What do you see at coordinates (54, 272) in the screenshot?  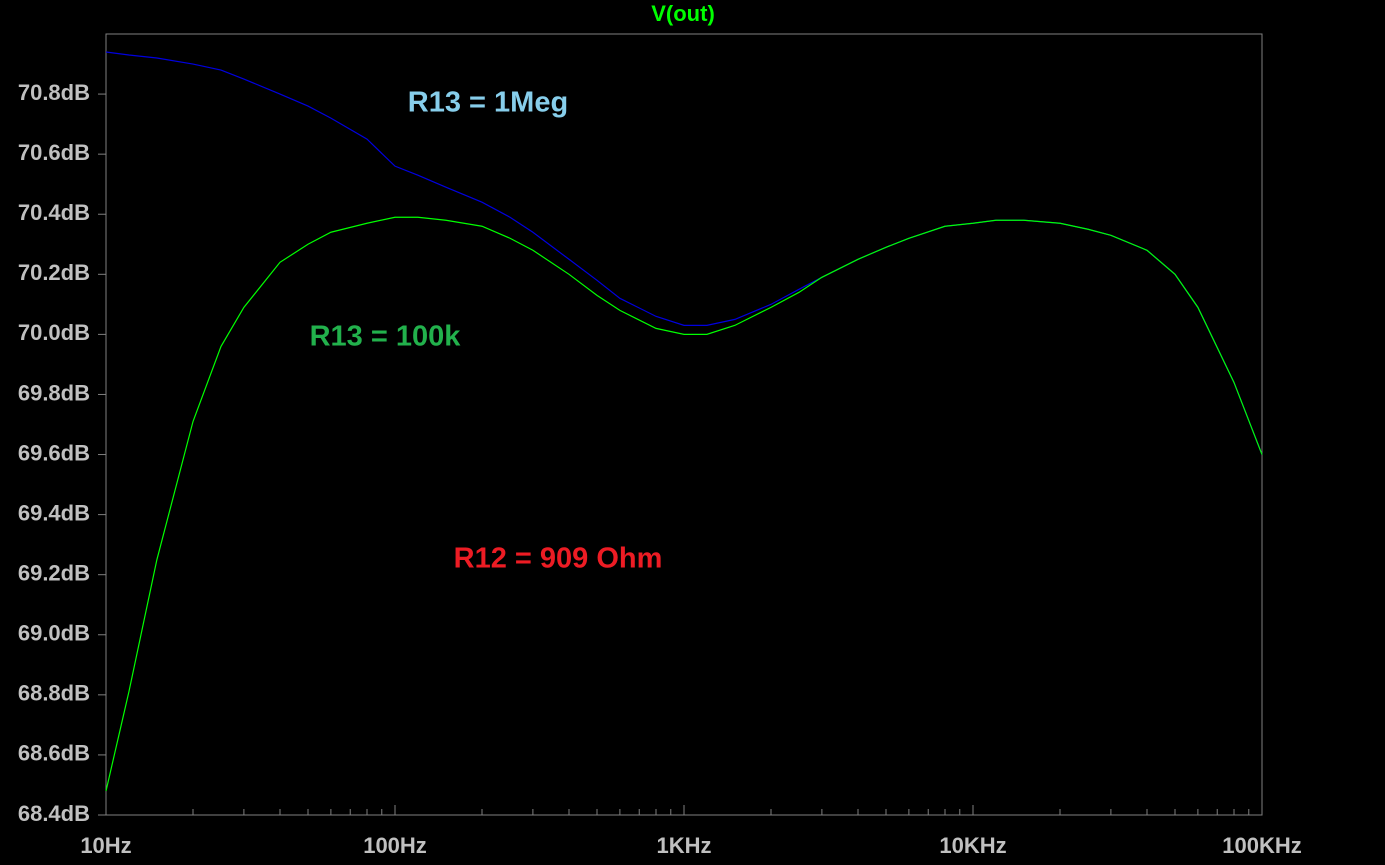 I see `y-tick-label: 70.2dB` at bounding box center [54, 272].